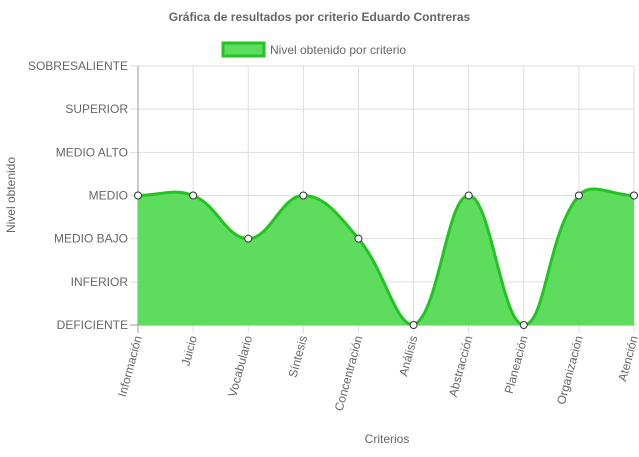 Image resolution: width=639 pixels, height=457 pixels. What do you see at coordinates (461, 366) in the screenshot?
I see `x-tick-label: Abstracción` at bounding box center [461, 366].